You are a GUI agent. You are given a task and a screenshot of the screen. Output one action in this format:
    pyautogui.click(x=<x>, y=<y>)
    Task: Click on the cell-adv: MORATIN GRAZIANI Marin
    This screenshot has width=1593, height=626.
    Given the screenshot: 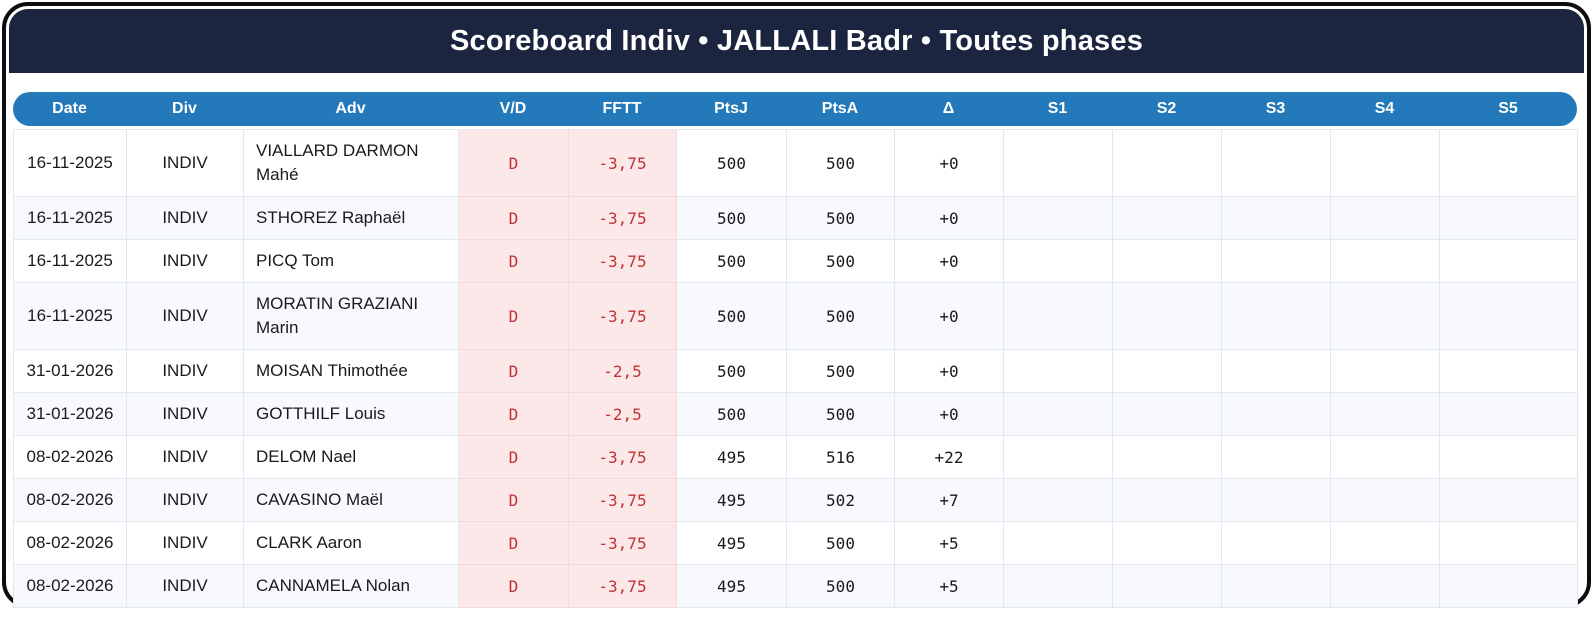 What is the action you would take?
    pyautogui.click(x=351, y=316)
    